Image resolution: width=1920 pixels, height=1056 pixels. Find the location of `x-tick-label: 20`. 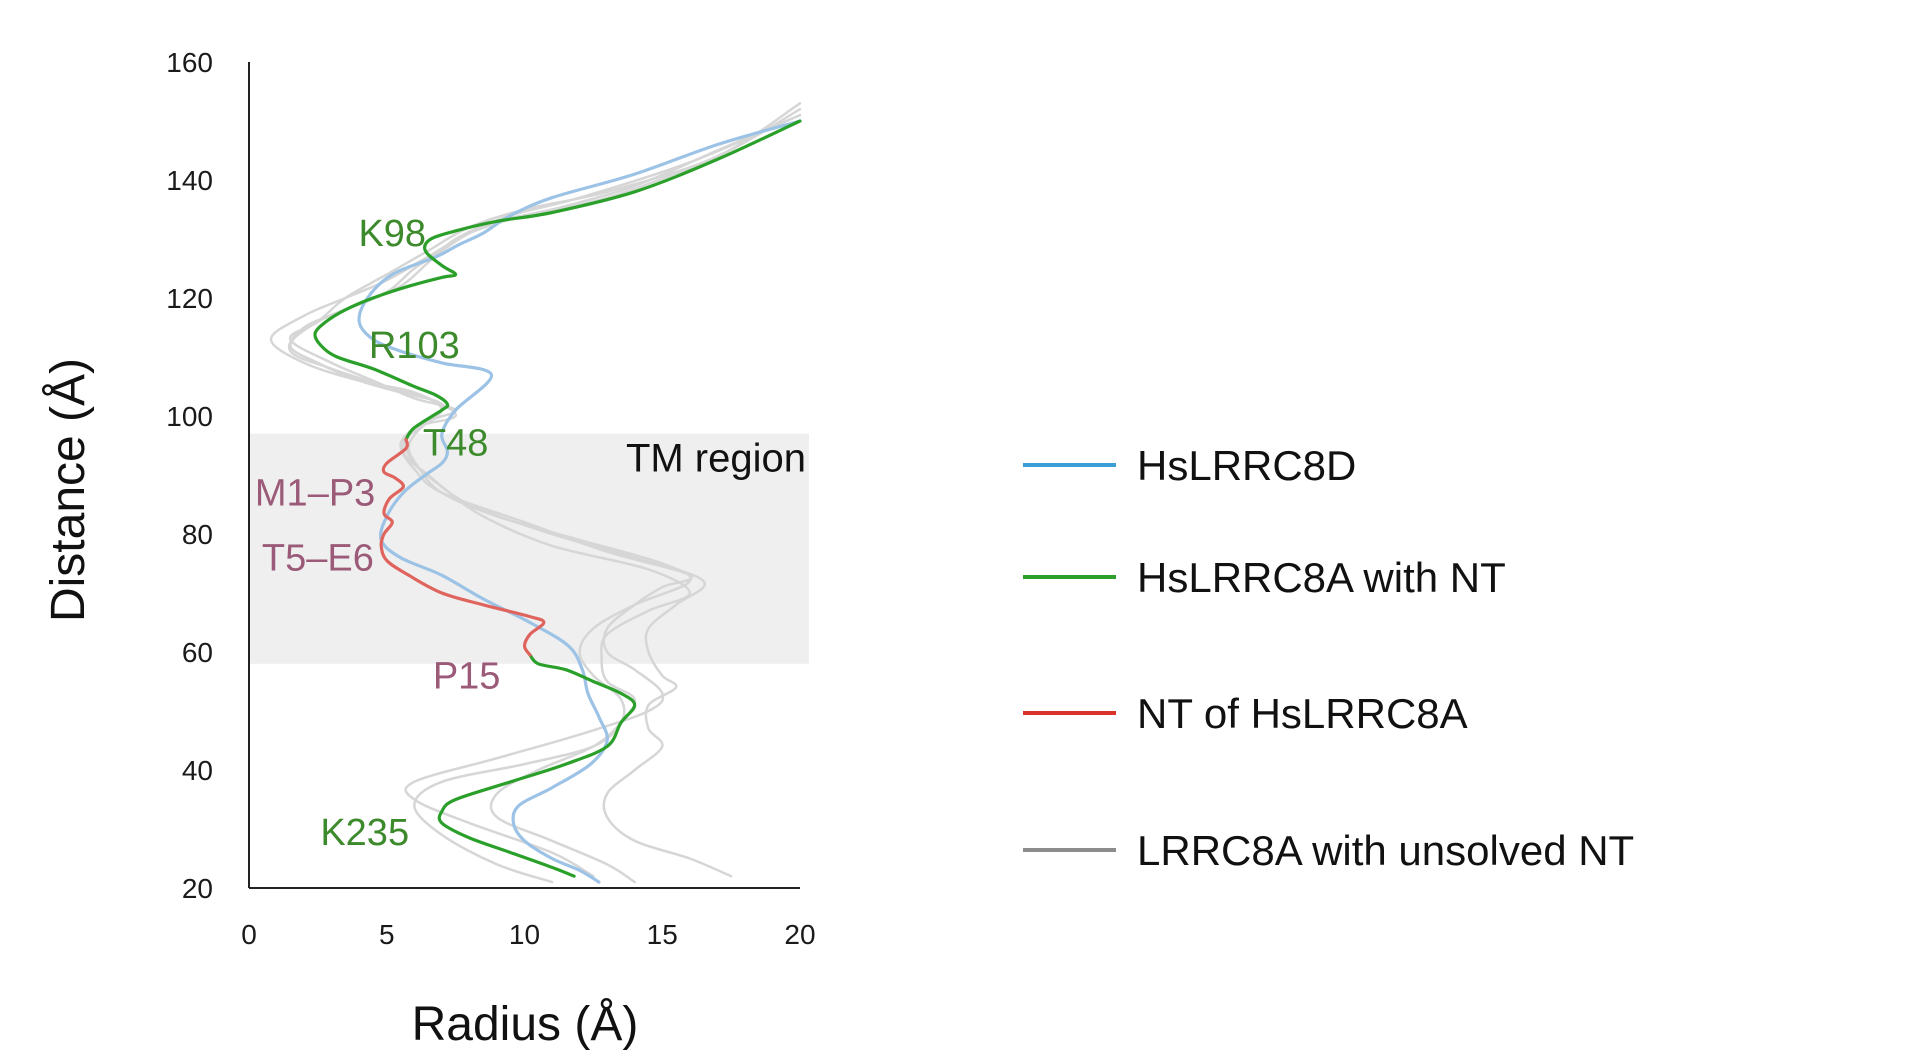

x-tick-label: 20 is located at coordinates (799, 934).